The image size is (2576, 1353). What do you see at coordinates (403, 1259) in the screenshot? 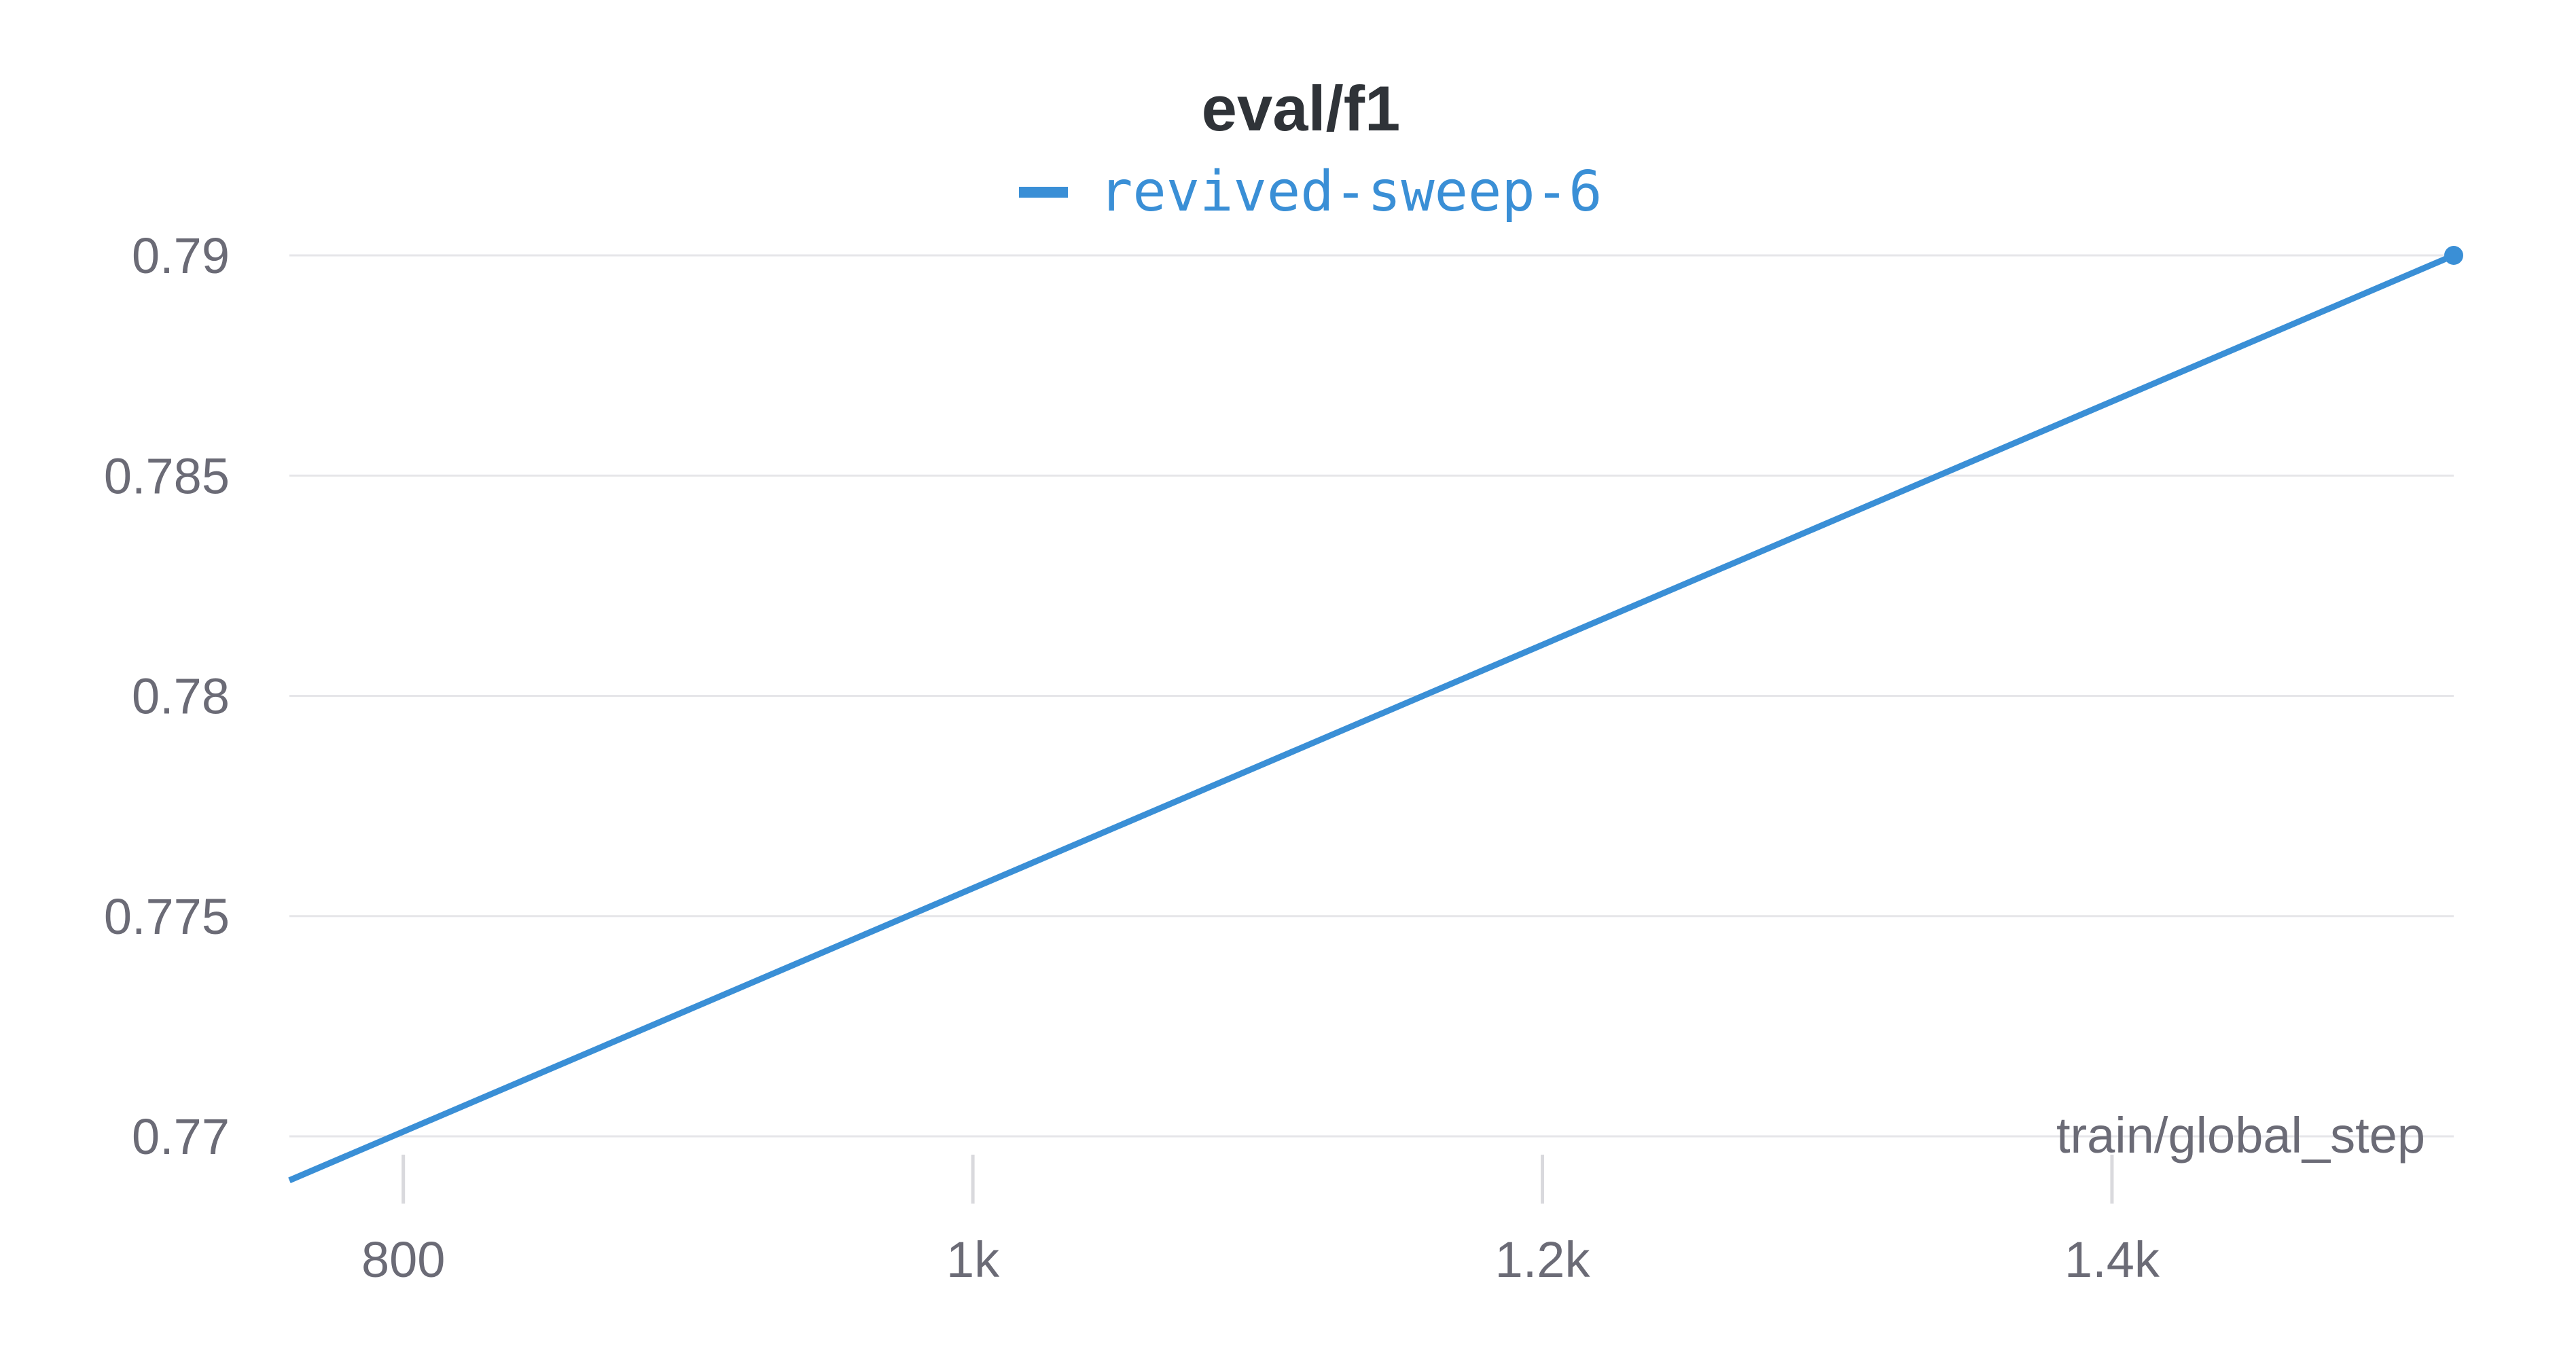
I see `x-tick-label: 800` at bounding box center [403, 1259].